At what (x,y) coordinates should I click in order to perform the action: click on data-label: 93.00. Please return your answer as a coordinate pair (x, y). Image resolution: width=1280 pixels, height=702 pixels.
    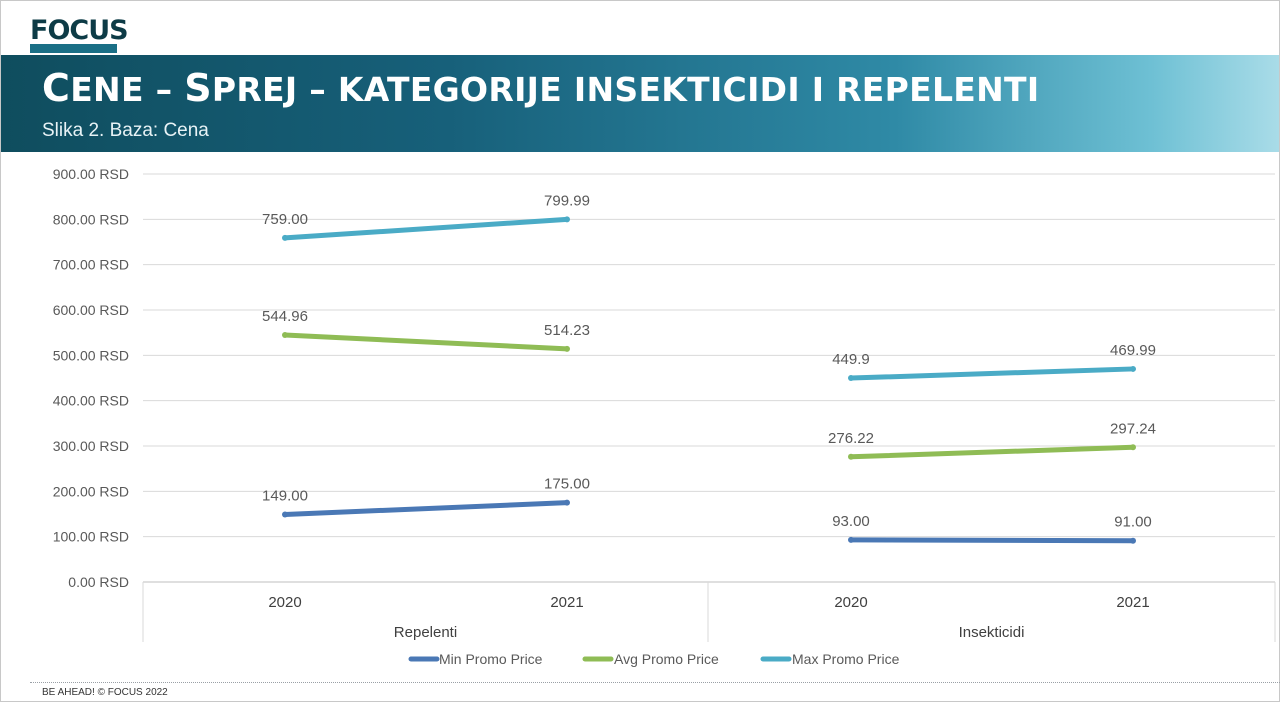
    Looking at the image, I should click on (851, 521).